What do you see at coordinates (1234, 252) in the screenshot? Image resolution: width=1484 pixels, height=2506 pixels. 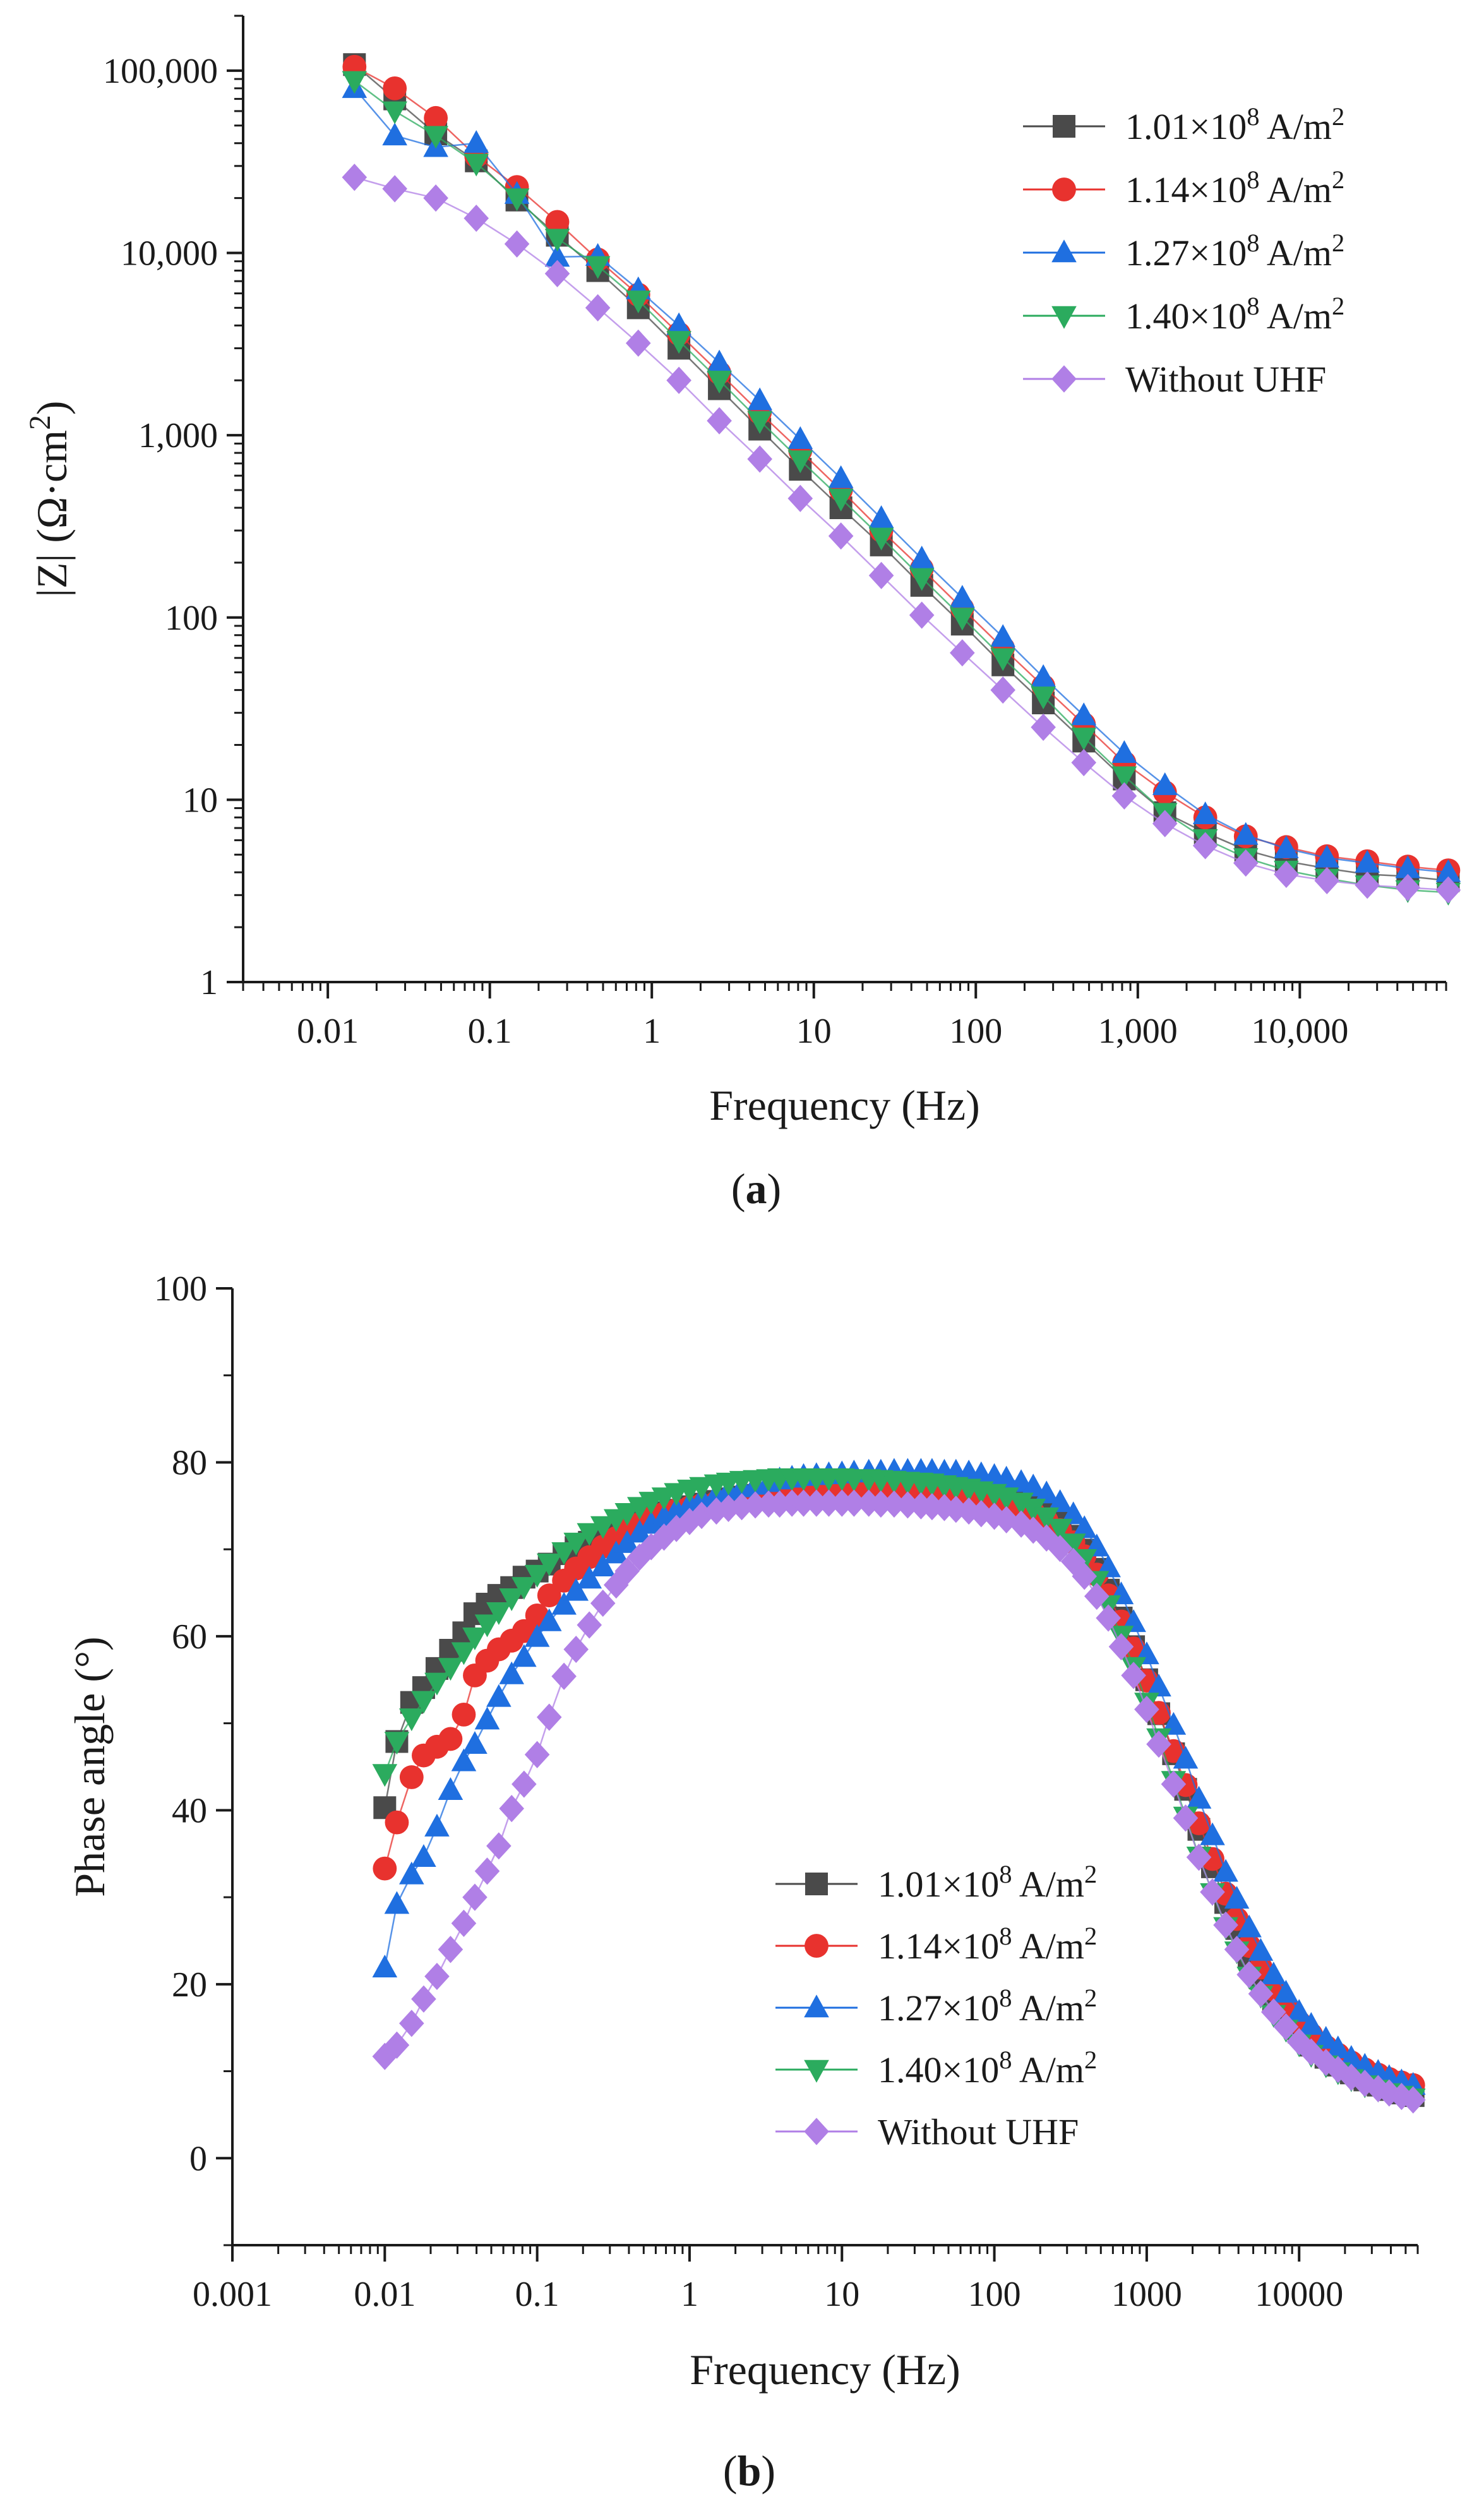 I see `legend-label: 1.27×108 A/m2` at bounding box center [1234, 252].